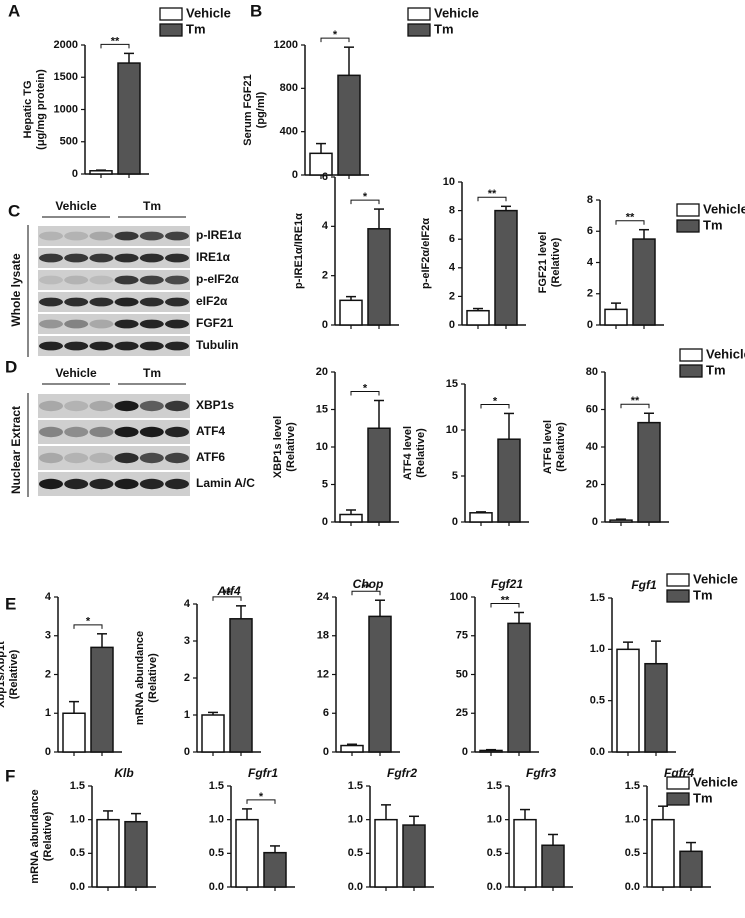 This screenshot has height=918, width=745. What do you see at coordinates (368, 584) in the screenshot?
I see `chart-title: Chop` at bounding box center [368, 584].